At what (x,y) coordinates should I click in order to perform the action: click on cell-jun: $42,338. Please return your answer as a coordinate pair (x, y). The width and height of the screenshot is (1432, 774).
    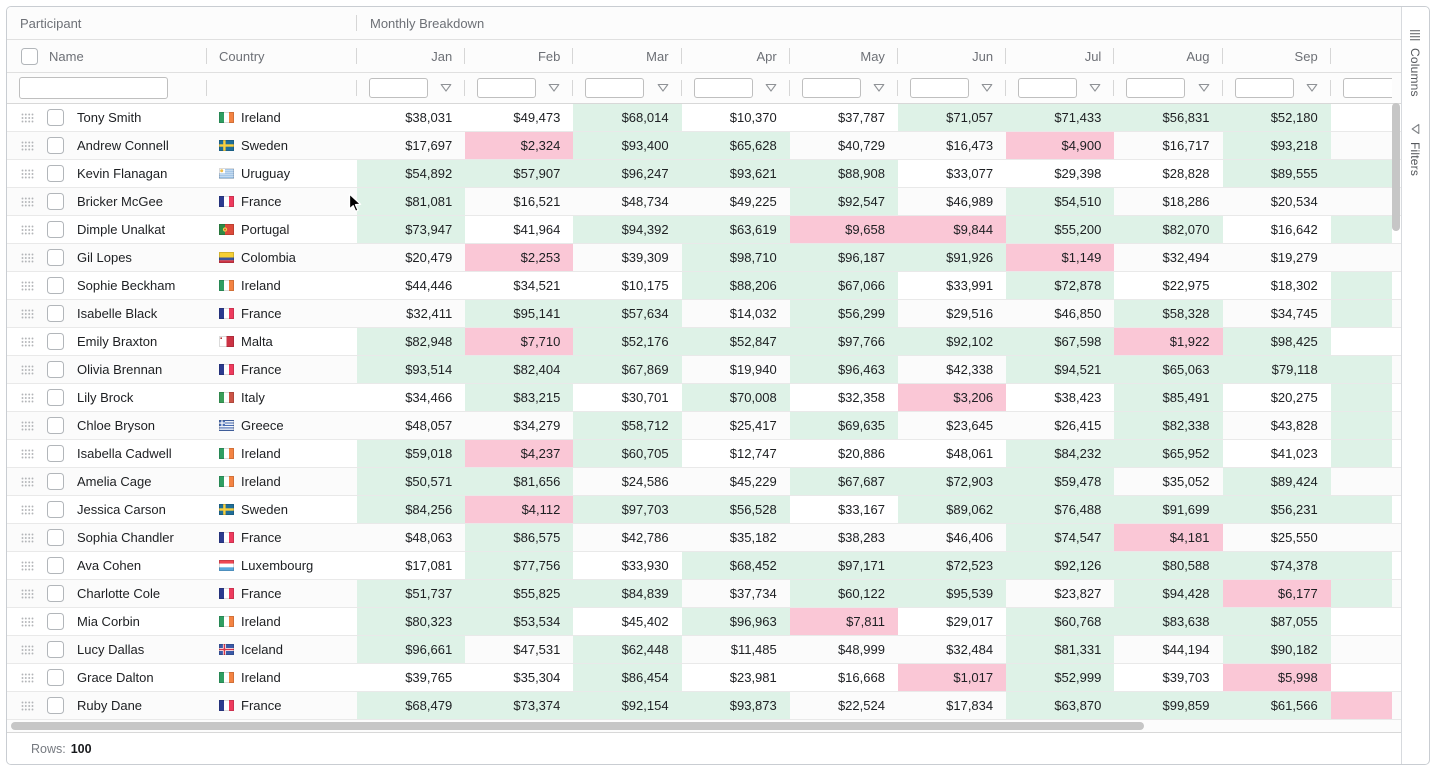
    Looking at the image, I should click on (970, 369).